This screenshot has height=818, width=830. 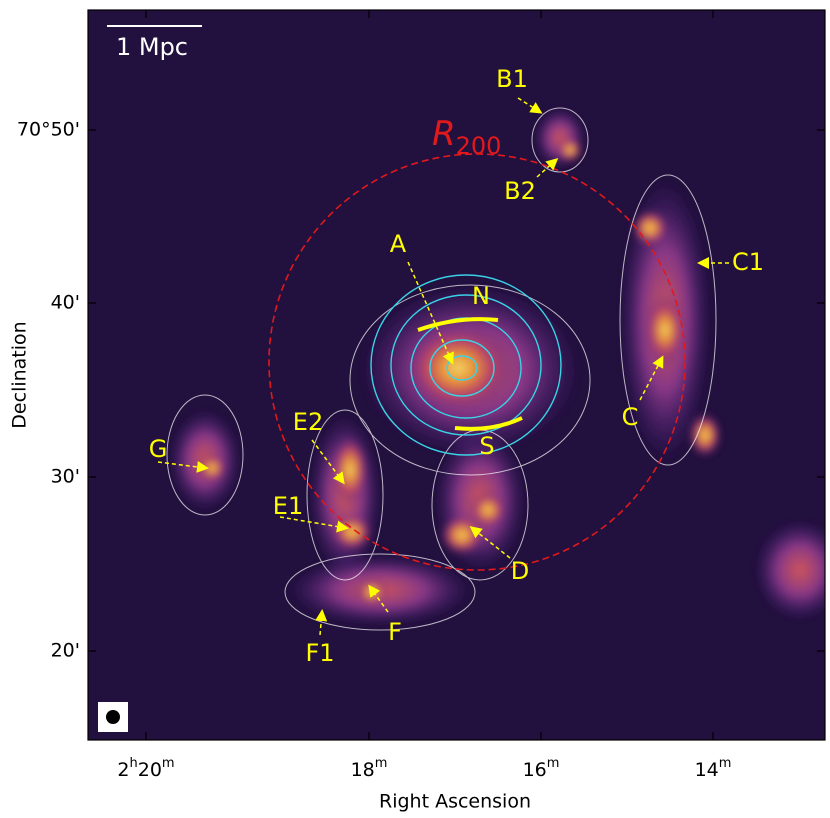 I want to click on y-tick-label: 40', so click(x=65, y=303).